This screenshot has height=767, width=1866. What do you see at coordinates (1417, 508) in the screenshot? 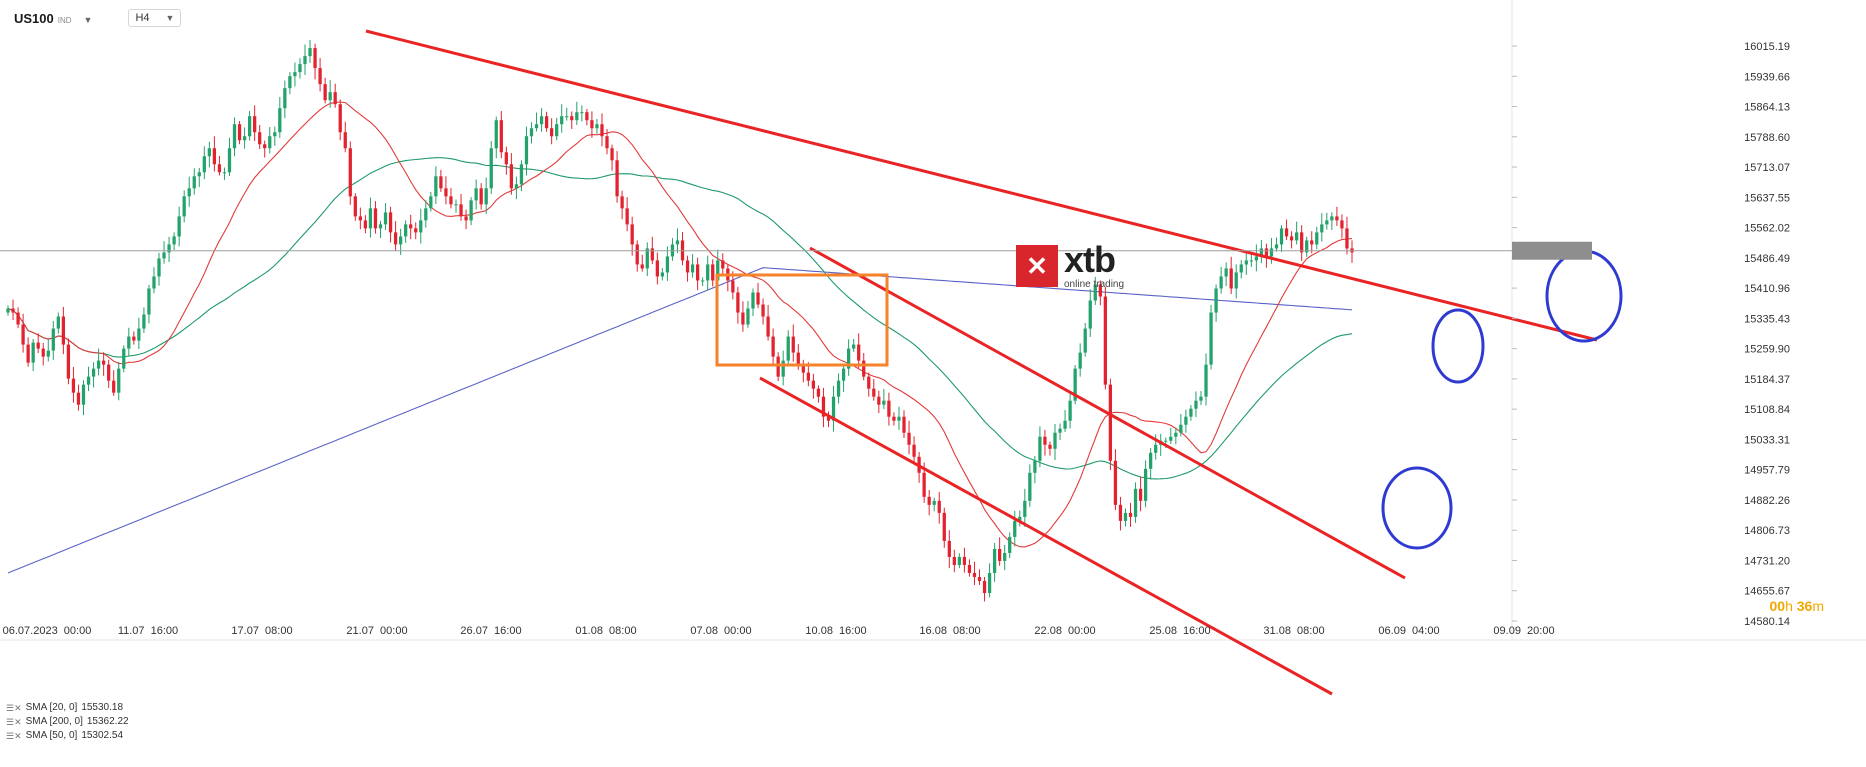
I see `breakout-circle` at bounding box center [1417, 508].